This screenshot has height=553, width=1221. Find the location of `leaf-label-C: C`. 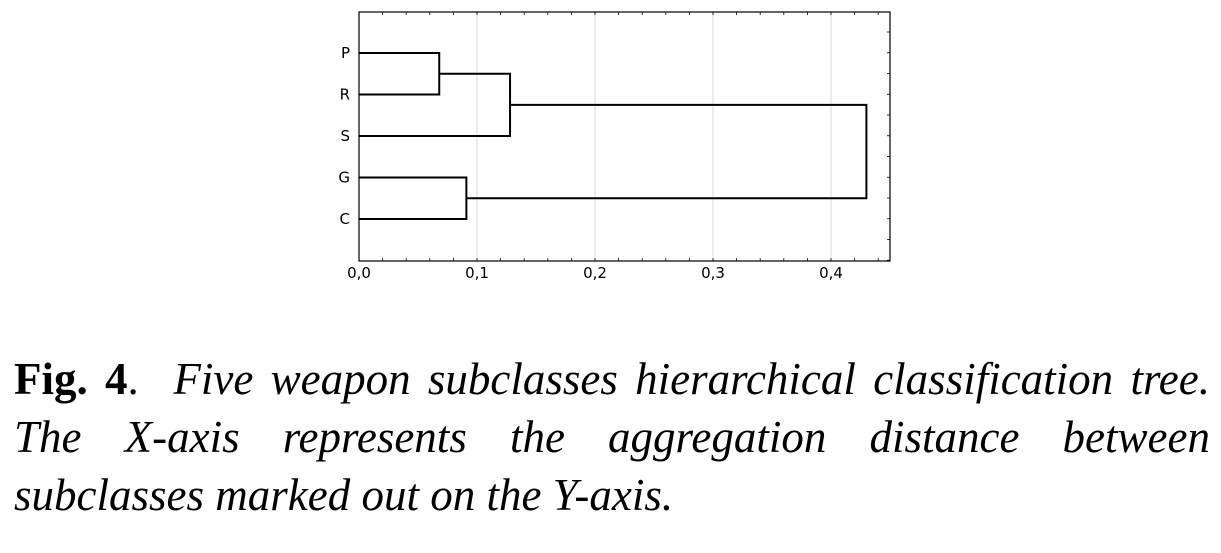

leaf-label-C: C is located at coordinates (345, 219).